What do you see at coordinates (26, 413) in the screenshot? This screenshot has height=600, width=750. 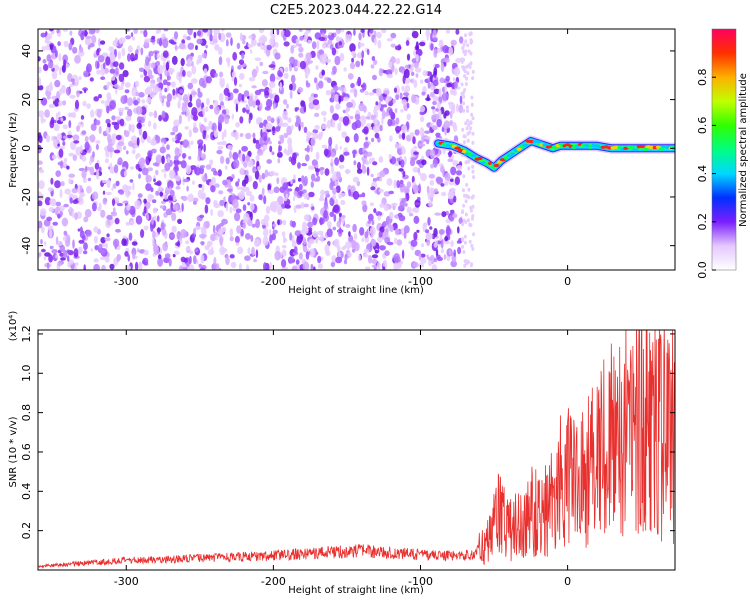 I see `y-tick-label: 0.8` at bounding box center [26, 413].